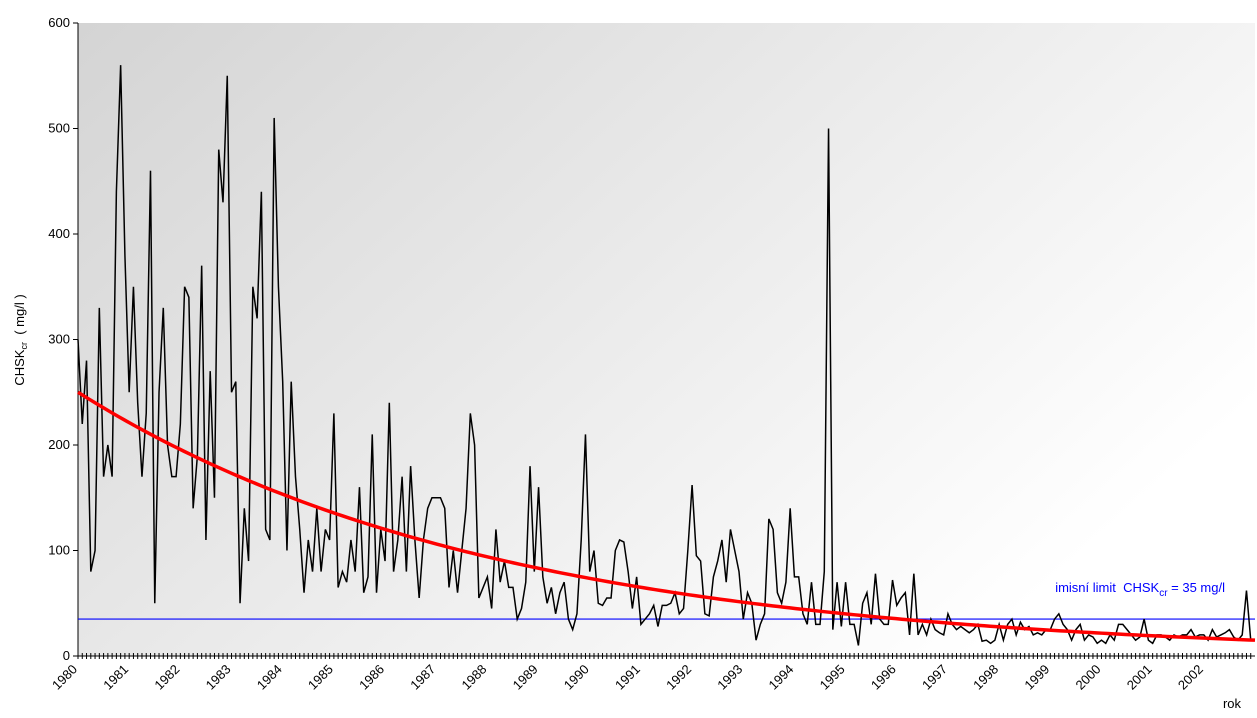  I want to click on y-tick-label: 0, so click(66, 655).